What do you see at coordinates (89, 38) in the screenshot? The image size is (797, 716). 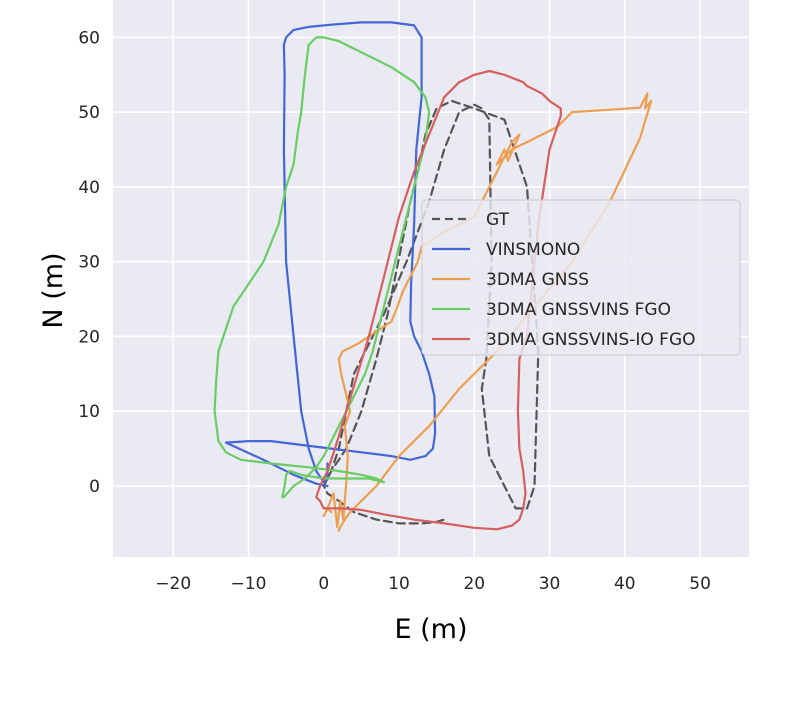 I see `y-tick-label: 60` at bounding box center [89, 38].